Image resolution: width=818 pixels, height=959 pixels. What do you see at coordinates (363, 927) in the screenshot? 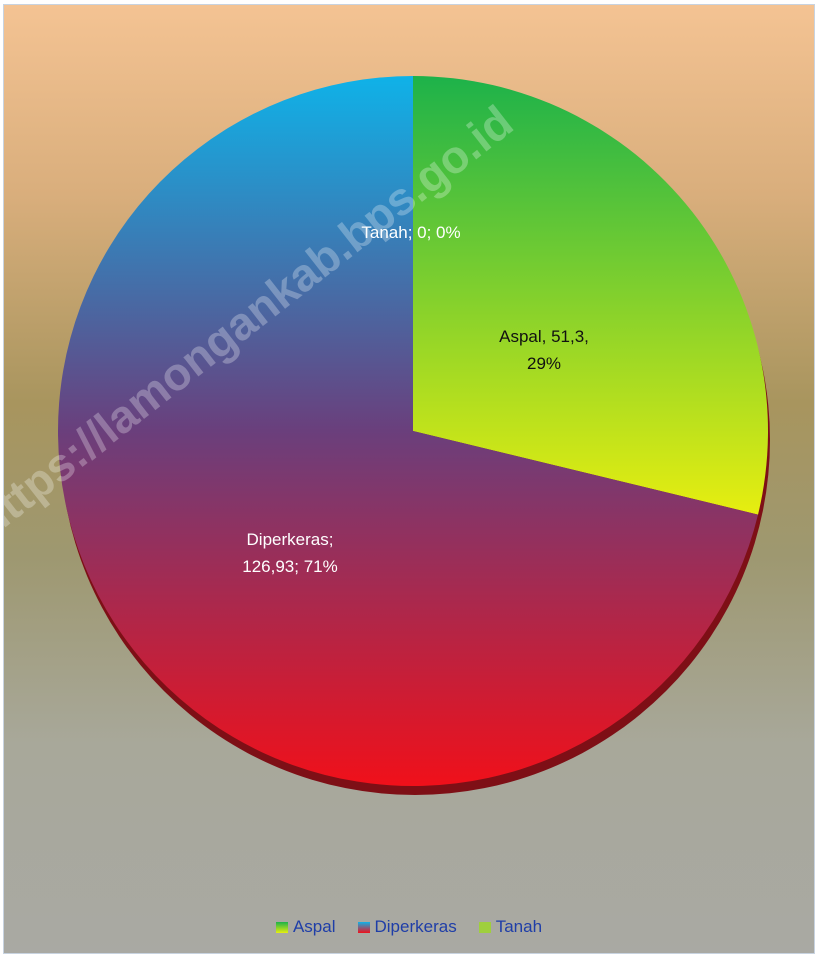
I see `legend-swatch-diperkeras` at bounding box center [363, 927].